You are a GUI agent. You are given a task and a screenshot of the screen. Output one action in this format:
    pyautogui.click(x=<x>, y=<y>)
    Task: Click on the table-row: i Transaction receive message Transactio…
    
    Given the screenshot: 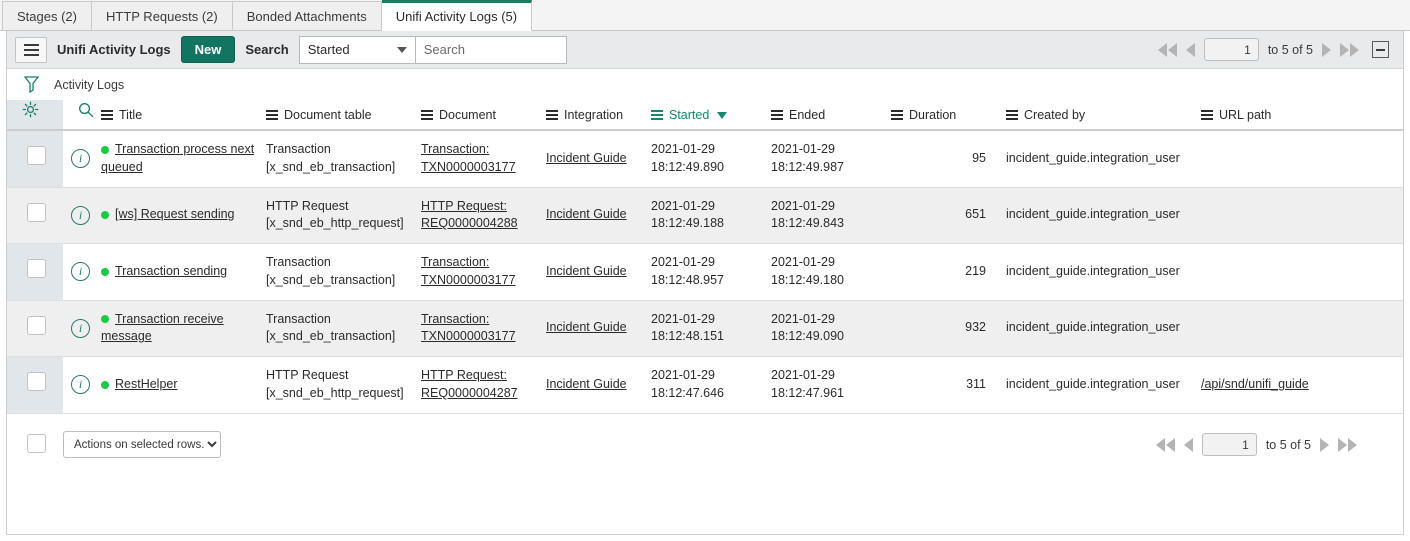 What is the action you would take?
    pyautogui.click(x=705, y=328)
    